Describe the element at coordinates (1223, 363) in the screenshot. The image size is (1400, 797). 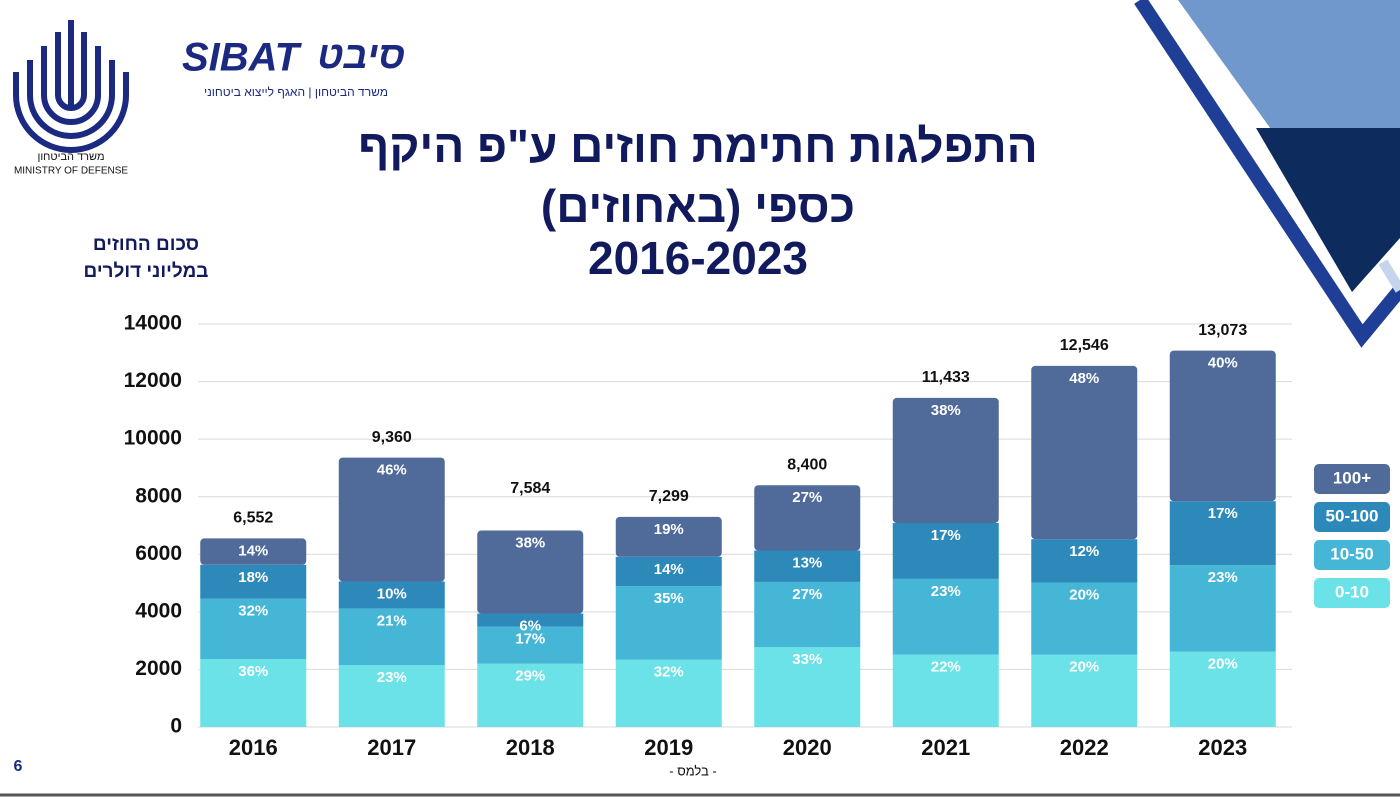
I see `segment-label: 40%` at that location.